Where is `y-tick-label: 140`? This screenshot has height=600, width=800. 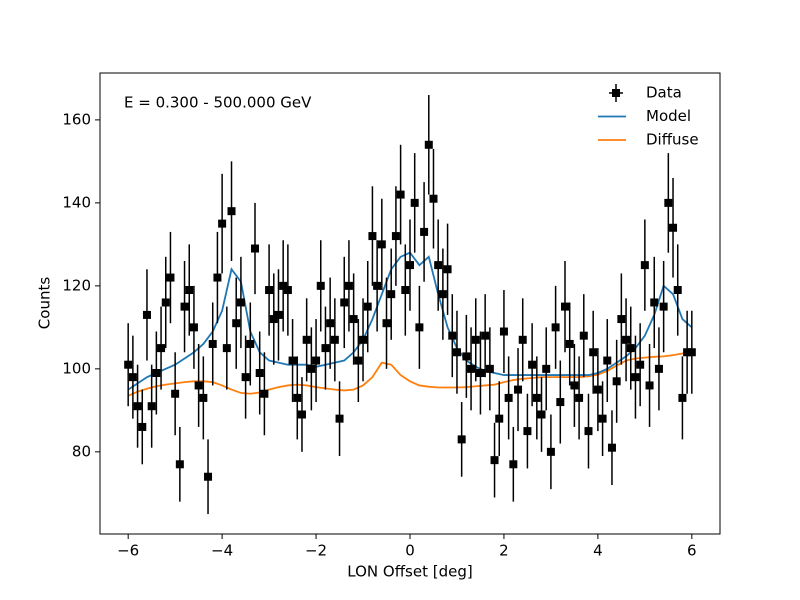 y-tick-label: 140 is located at coordinates (76, 202).